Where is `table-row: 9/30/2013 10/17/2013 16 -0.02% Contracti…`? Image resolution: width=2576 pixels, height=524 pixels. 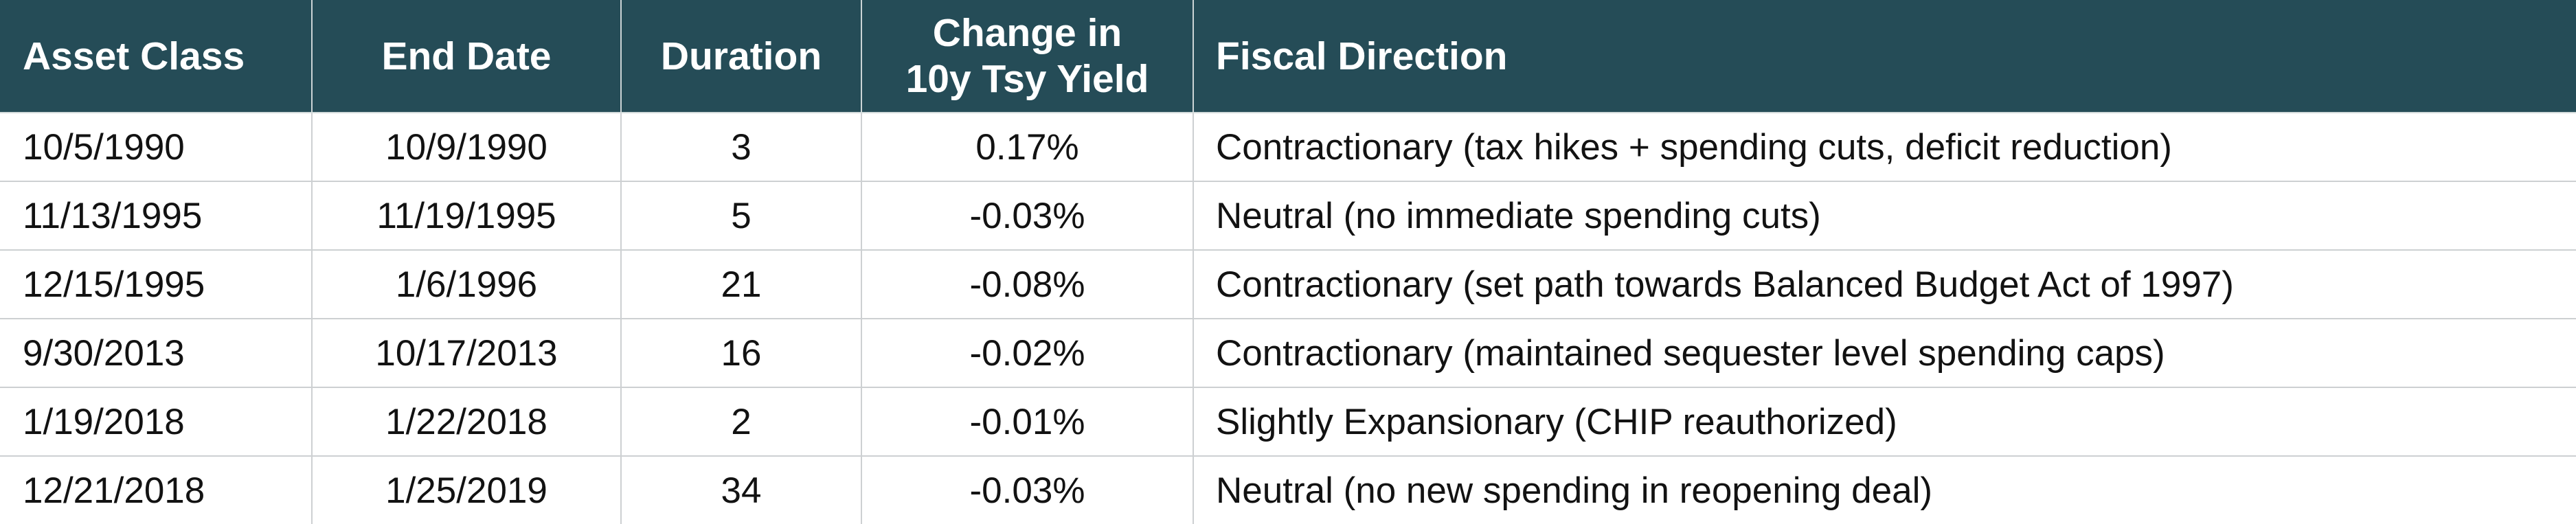 table-row: 9/30/2013 10/17/2013 16 -0.02% Contracti… is located at coordinates (1288, 353).